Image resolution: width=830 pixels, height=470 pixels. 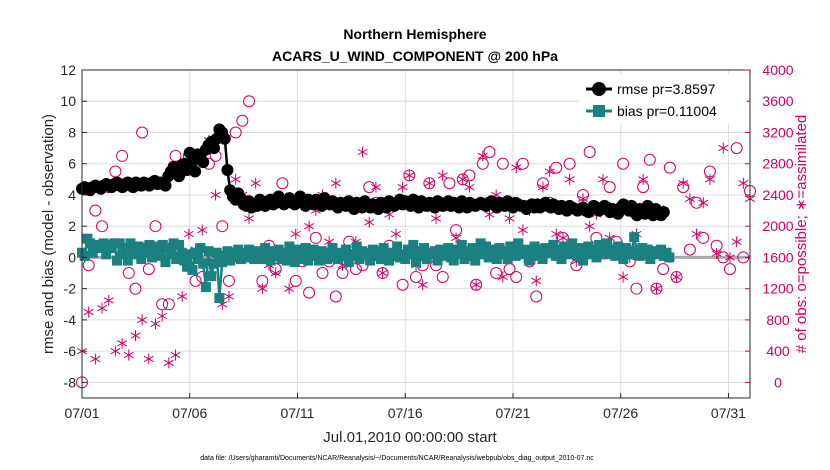 I want to click on y-right-tick-label: 2800, so click(x=777, y=164).